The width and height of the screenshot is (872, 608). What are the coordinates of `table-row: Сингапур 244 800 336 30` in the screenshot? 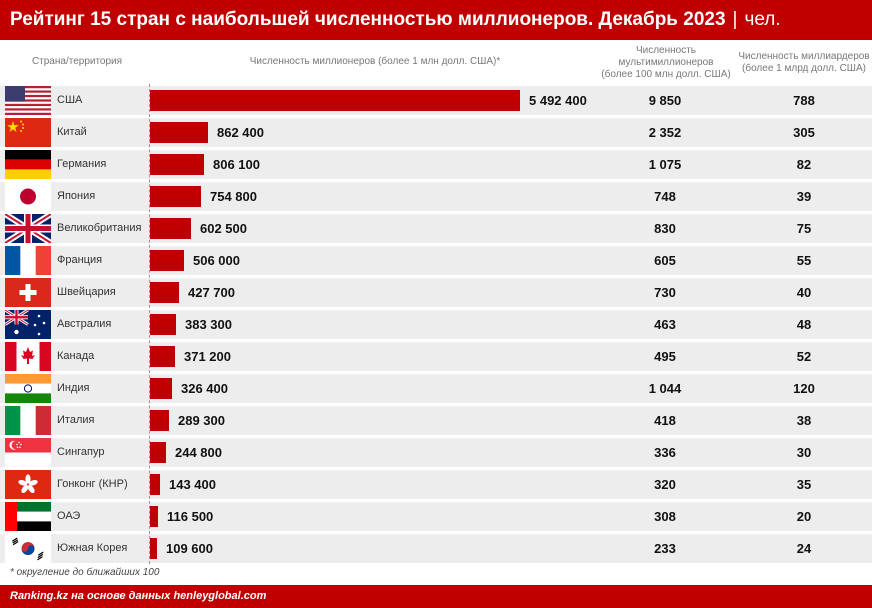 It's located at (436, 452).